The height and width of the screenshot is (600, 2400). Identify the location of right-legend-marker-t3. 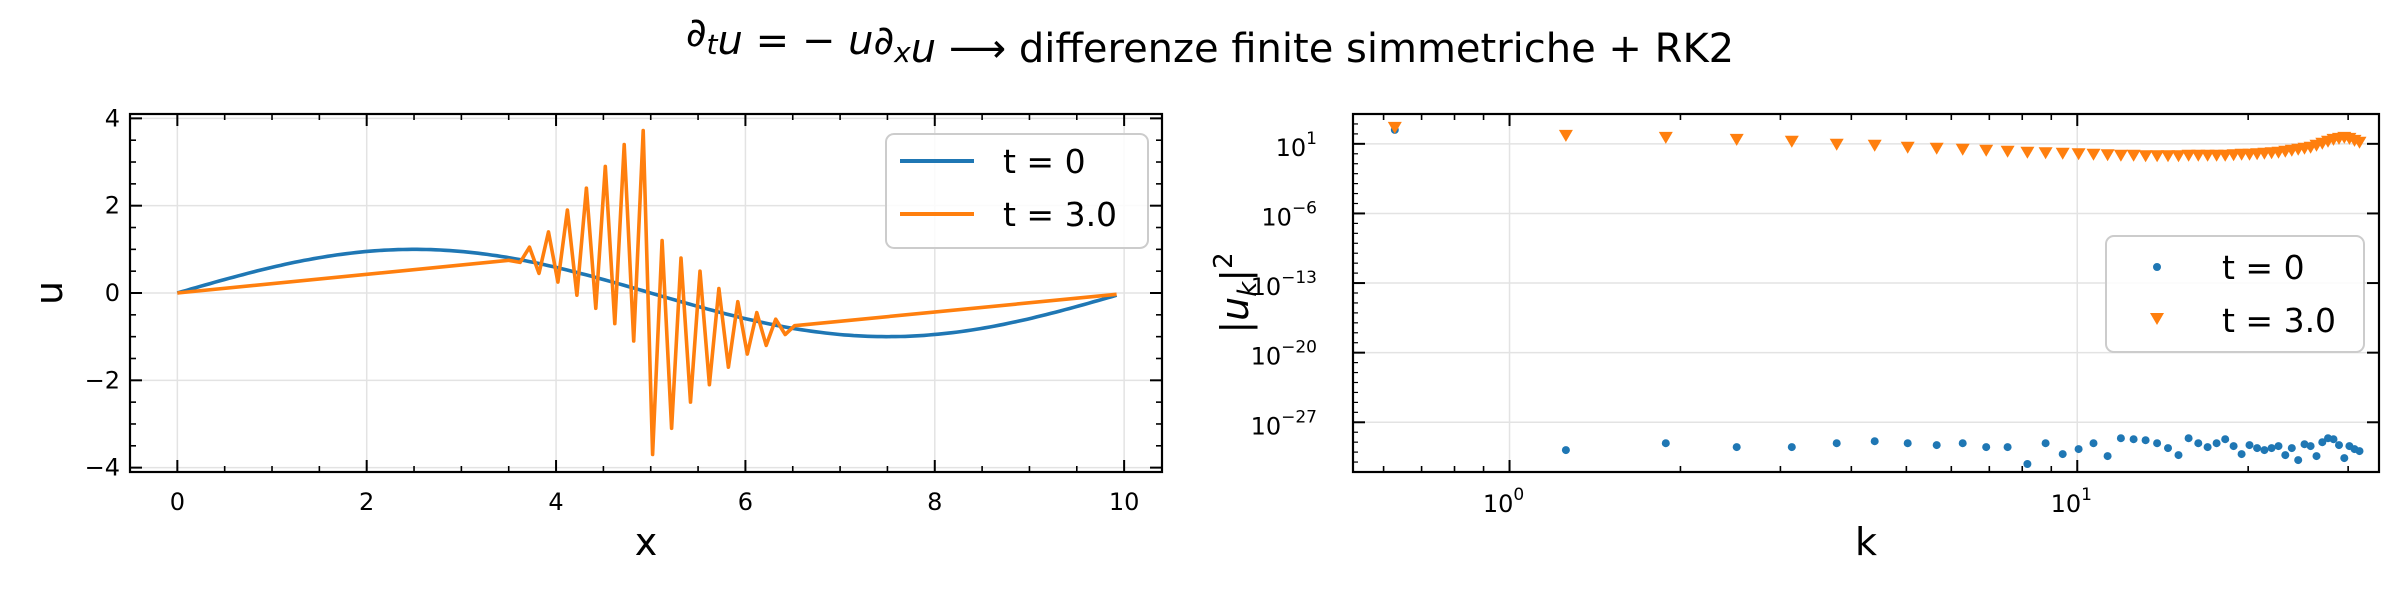
(2157, 319).